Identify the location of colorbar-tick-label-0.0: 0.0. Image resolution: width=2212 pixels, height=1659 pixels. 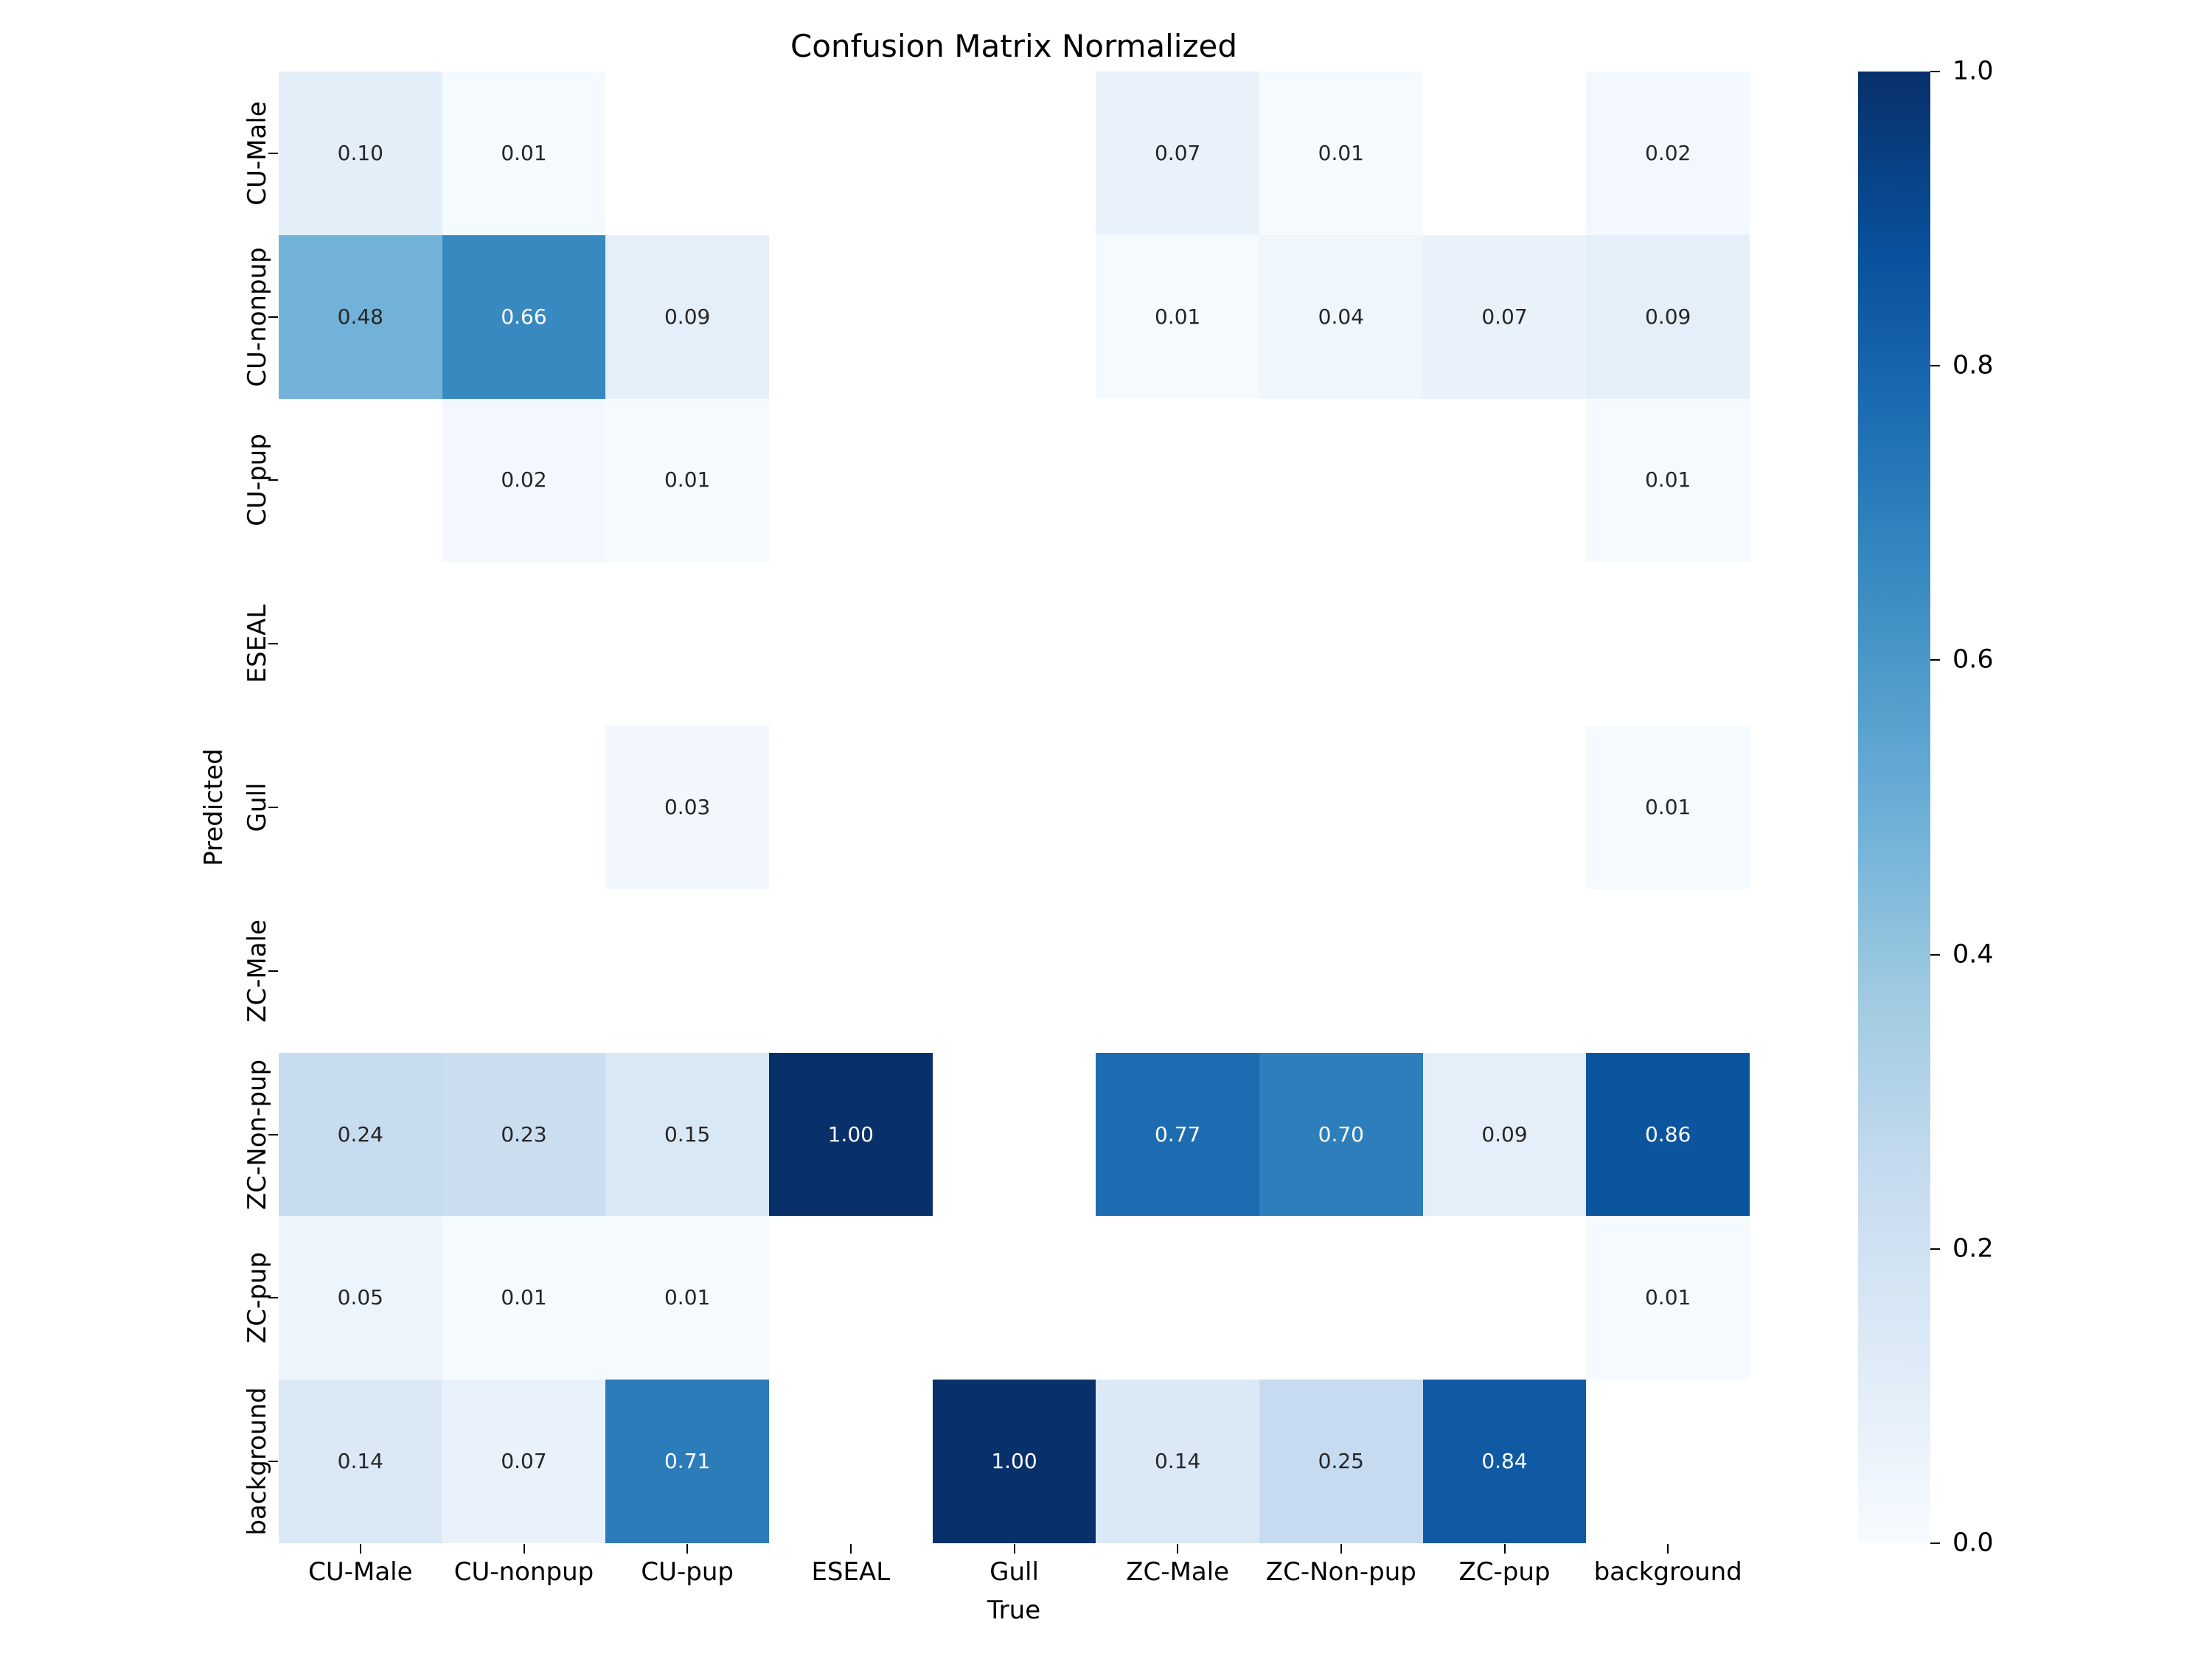
(1973, 1543).